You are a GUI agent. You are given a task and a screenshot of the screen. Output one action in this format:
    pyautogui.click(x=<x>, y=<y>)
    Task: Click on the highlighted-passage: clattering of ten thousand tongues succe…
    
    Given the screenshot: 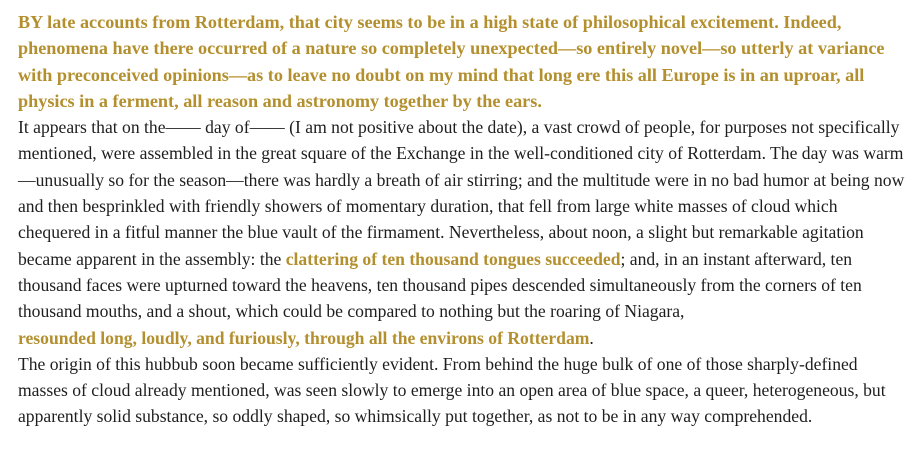 What is the action you would take?
    pyautogui.click(x=453, y=258)
    